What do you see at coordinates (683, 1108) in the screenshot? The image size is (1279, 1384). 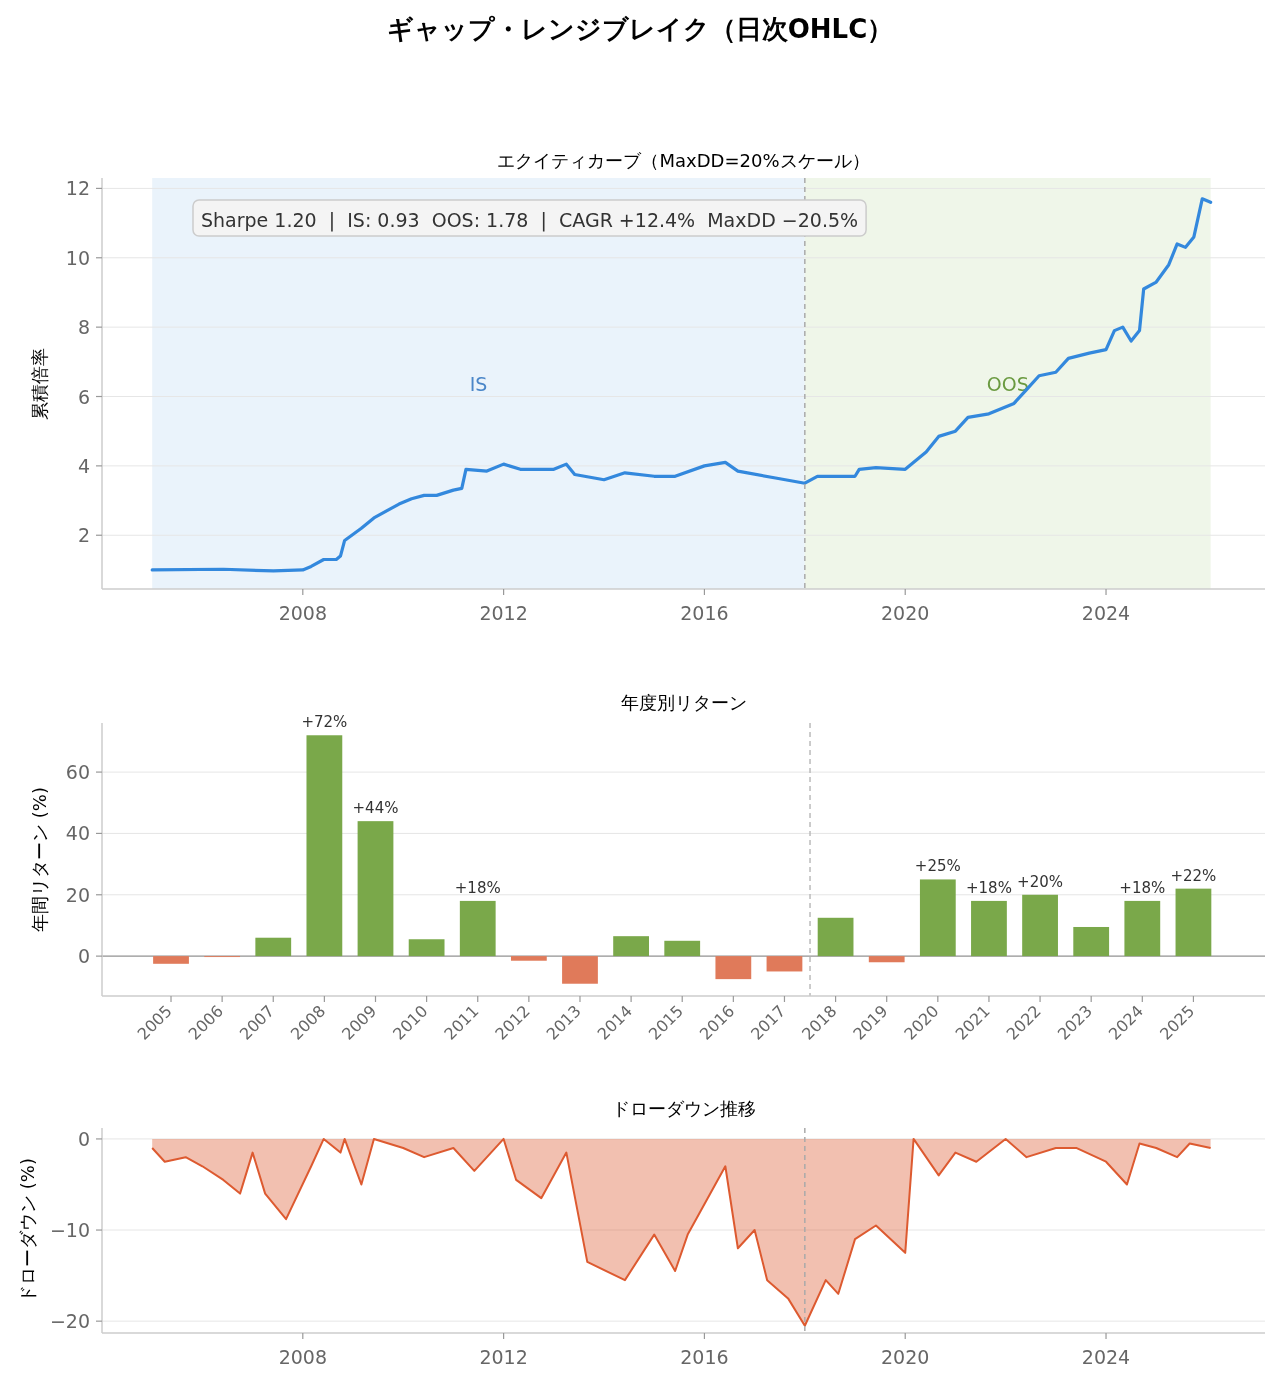 I see `chart-title: ドローダウン推移` at bounding box center [683, 1108].